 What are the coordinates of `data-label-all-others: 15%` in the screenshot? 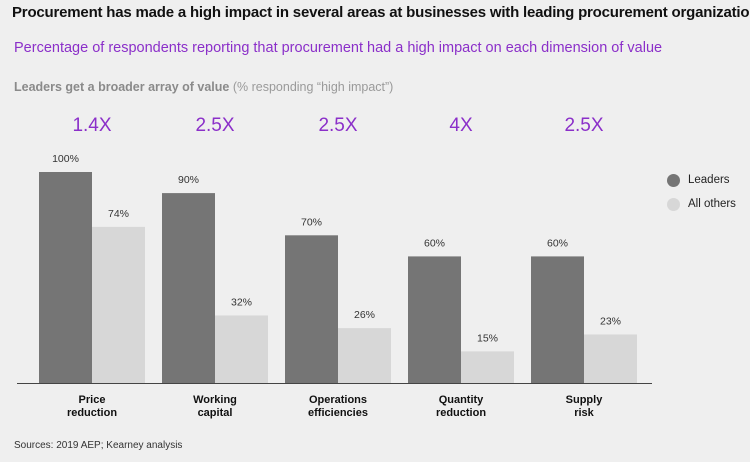 It's located at (487, 338).